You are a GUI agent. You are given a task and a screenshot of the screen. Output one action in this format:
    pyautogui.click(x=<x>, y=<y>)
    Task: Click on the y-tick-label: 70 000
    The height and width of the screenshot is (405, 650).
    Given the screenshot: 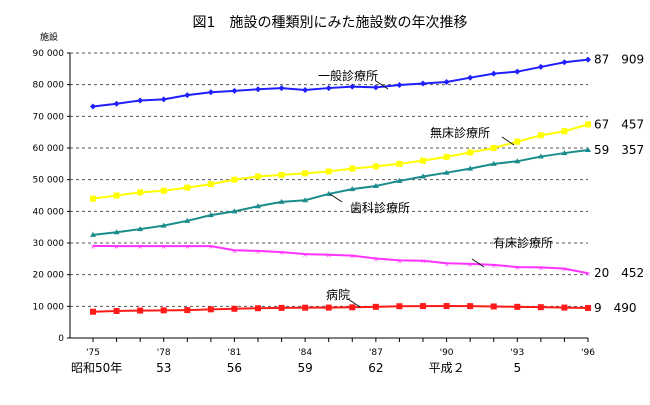 What is the action you would take?
    pyautogui.click(x=49, y=117)
    